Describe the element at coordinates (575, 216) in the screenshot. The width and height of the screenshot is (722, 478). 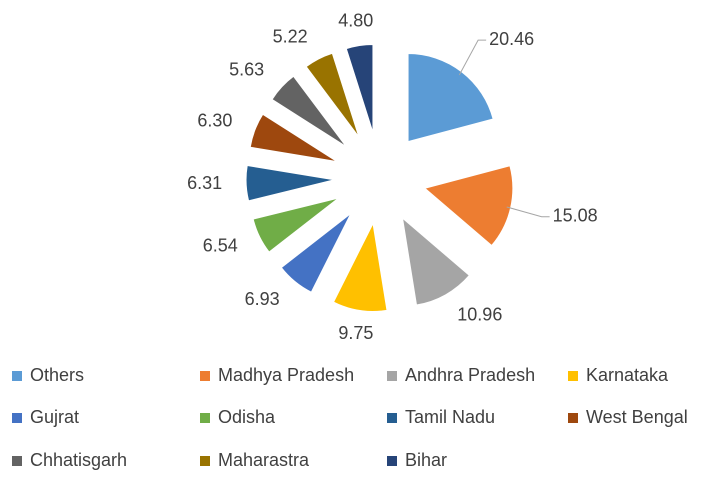
I see `data-label: 15.08` at that location.